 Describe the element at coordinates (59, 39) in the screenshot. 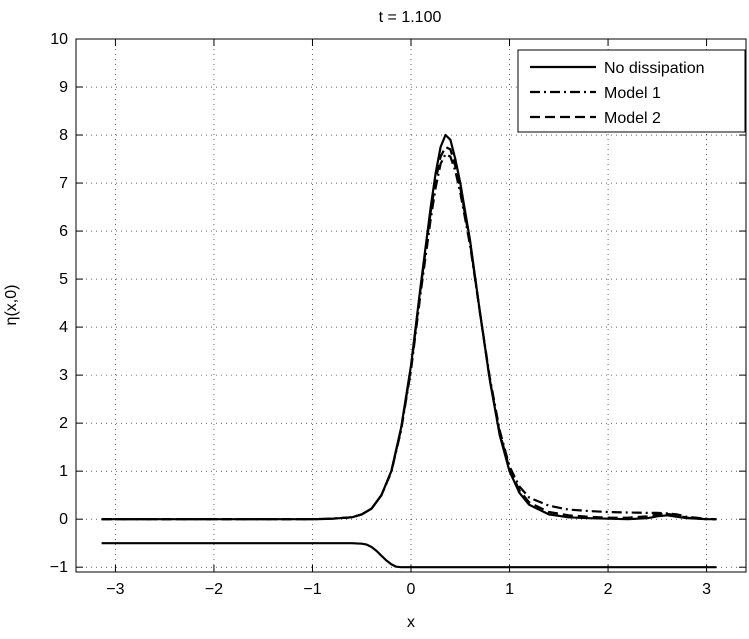

I see `y-tick-label: 10` at that location.